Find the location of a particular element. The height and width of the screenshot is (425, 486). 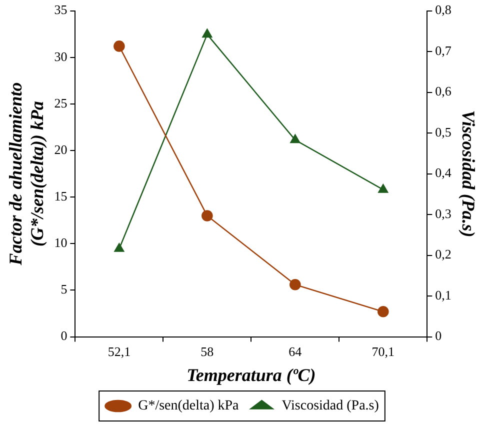

y2-tick-label: 0,4 is located at coordinates (443, 172).